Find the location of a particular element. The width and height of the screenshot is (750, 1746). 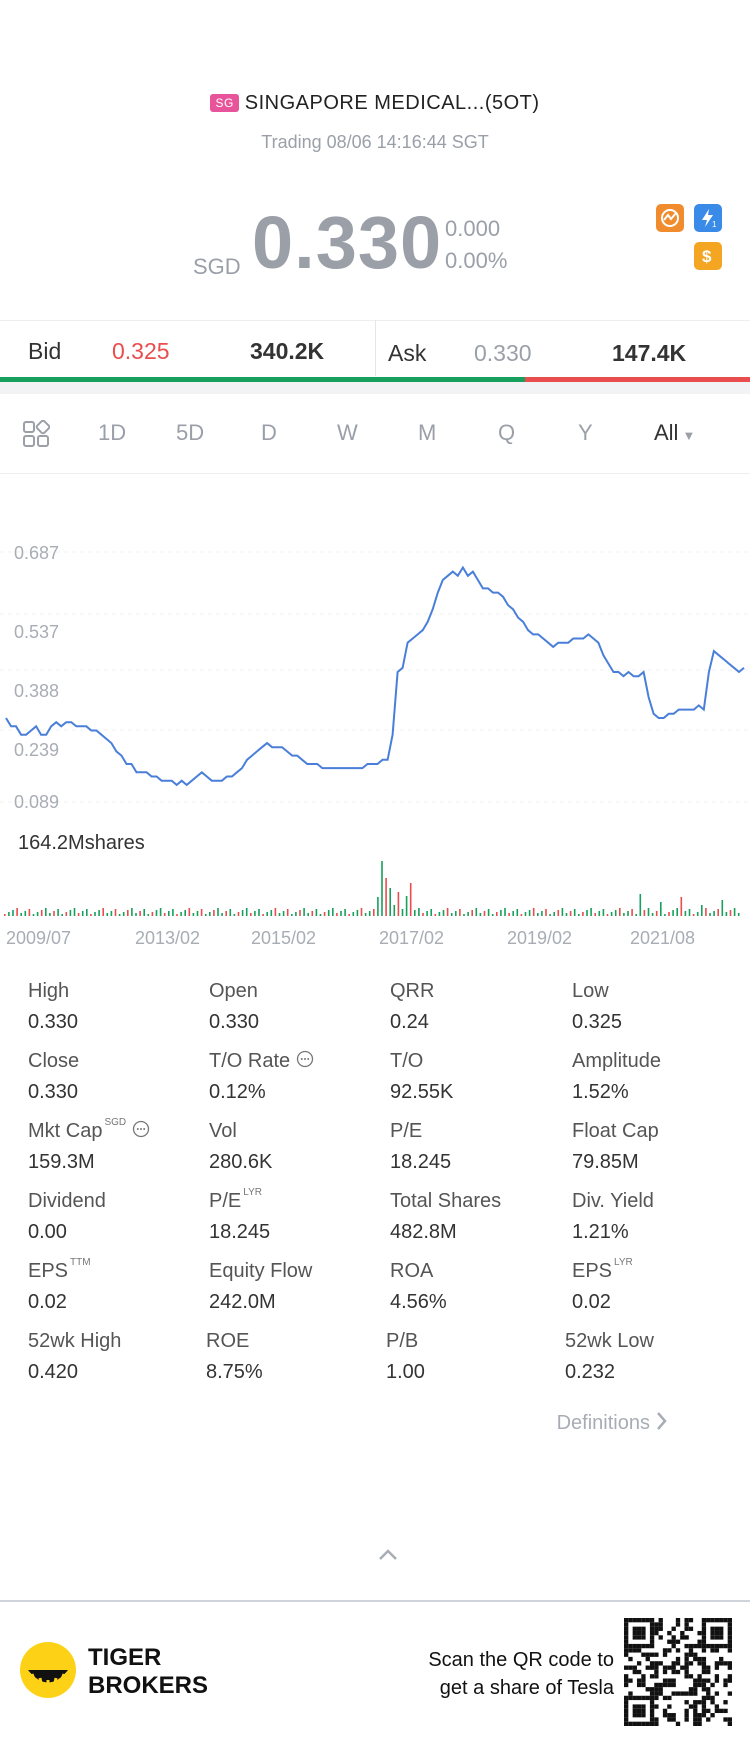

stat-label: Mkt Cap is located at coordinates (65, 1131).